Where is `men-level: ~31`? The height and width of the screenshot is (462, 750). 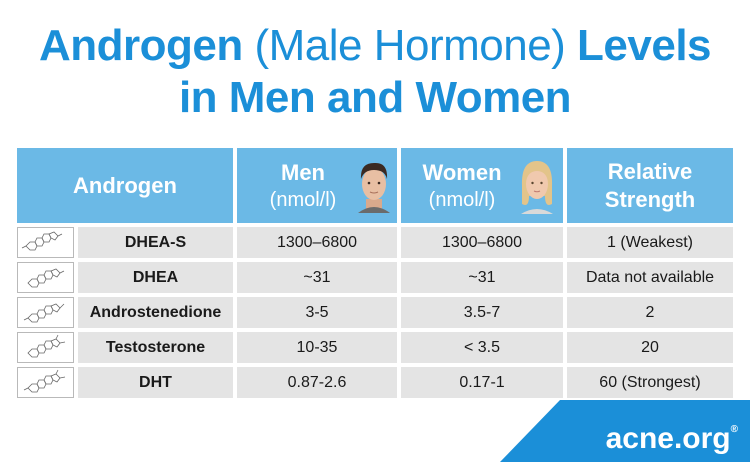
men-level: ~31 is located at coordinates (317, 277).